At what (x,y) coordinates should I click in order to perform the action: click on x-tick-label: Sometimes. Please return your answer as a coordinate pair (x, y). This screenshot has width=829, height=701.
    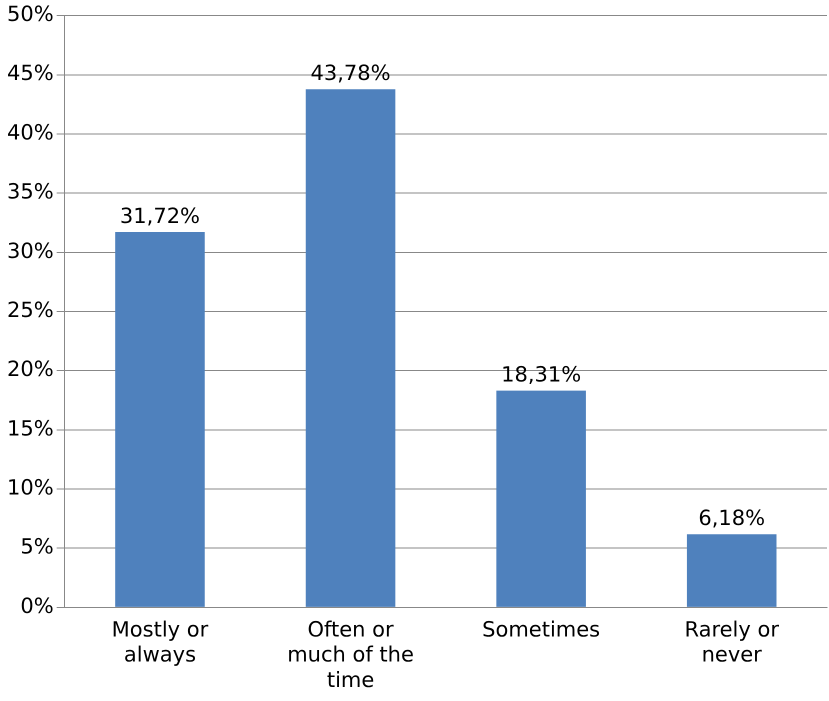
    Looking at the image, I should click on (541, 629).